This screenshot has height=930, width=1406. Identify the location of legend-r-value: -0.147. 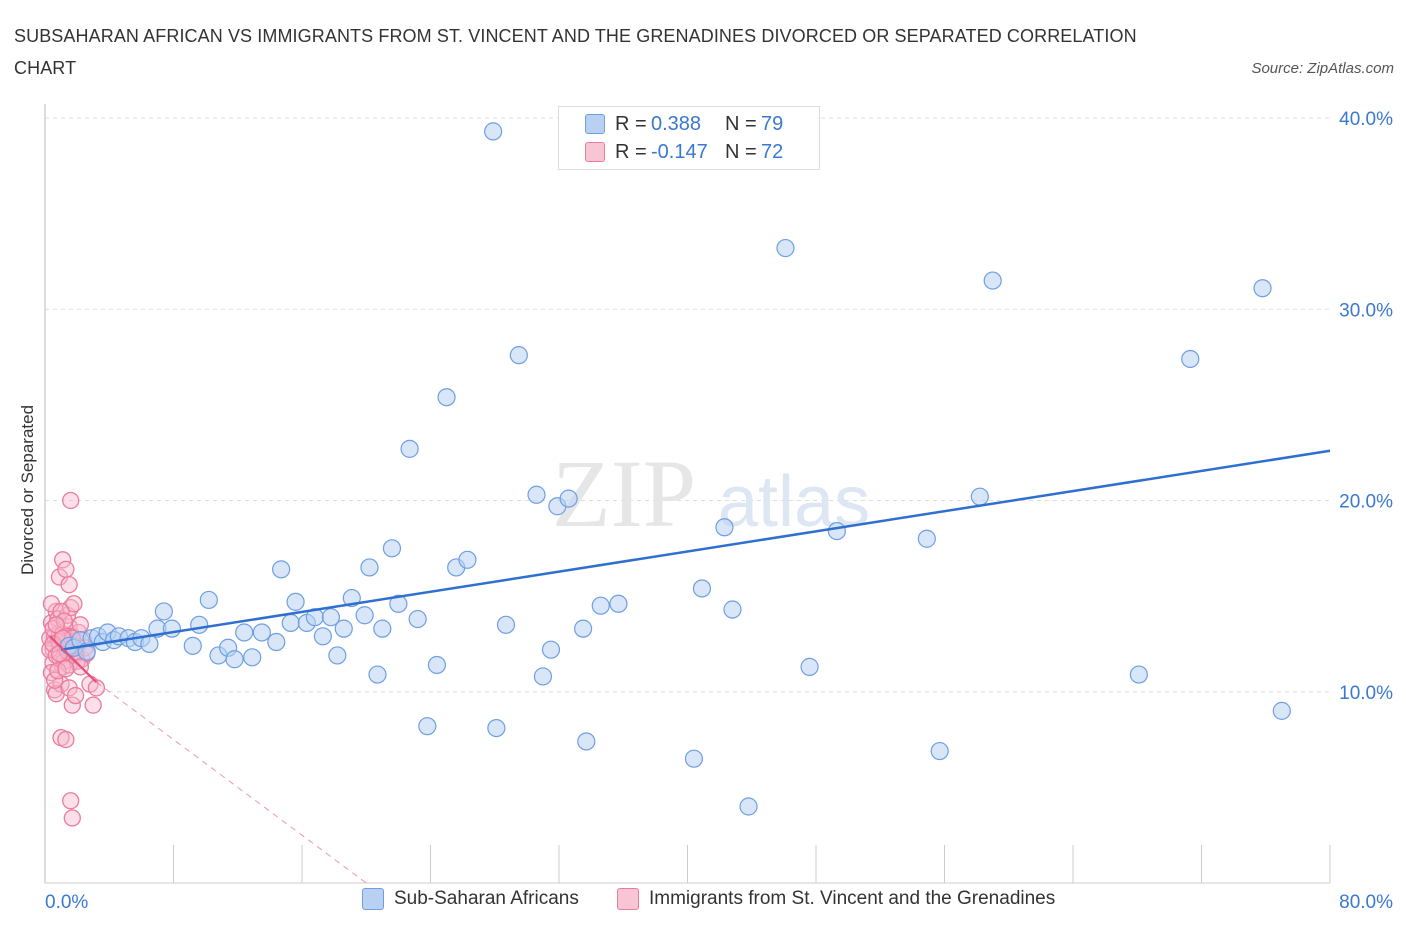
(679, 151).